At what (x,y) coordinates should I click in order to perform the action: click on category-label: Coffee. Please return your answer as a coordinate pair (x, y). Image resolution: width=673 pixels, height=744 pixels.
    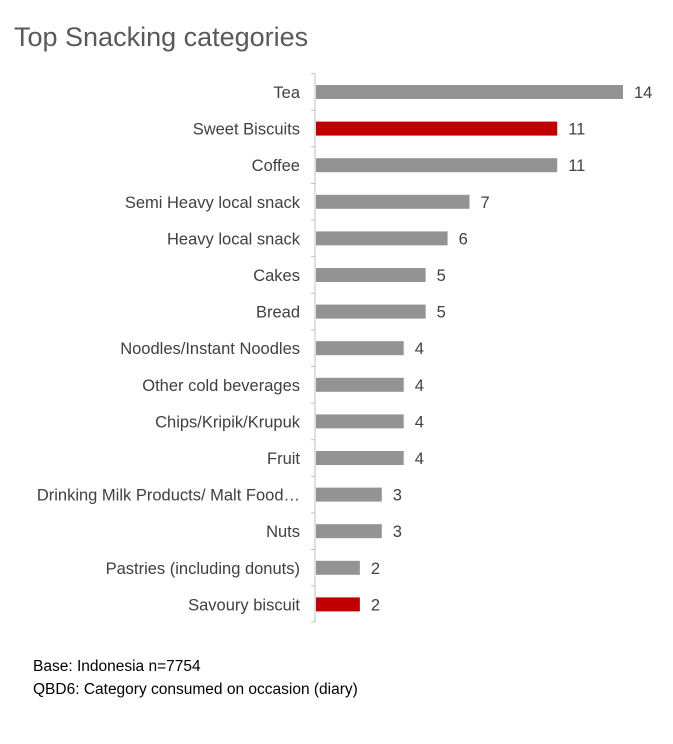
    Looking at the image, I should click on (276, 166).